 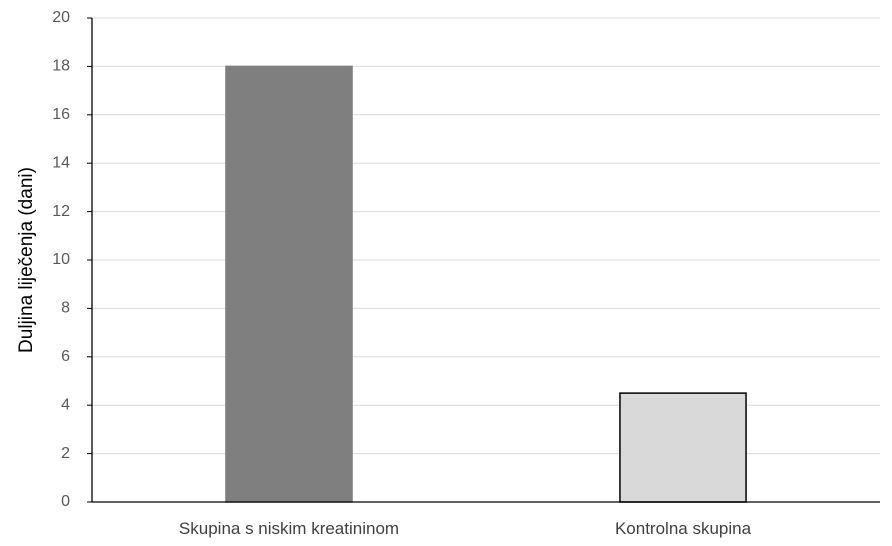 What do you see at coordinates (26, 260) in the screenshot?
I see `y-axis-title: Duljina liječenja (dani)` at bounding box center [26, 260].